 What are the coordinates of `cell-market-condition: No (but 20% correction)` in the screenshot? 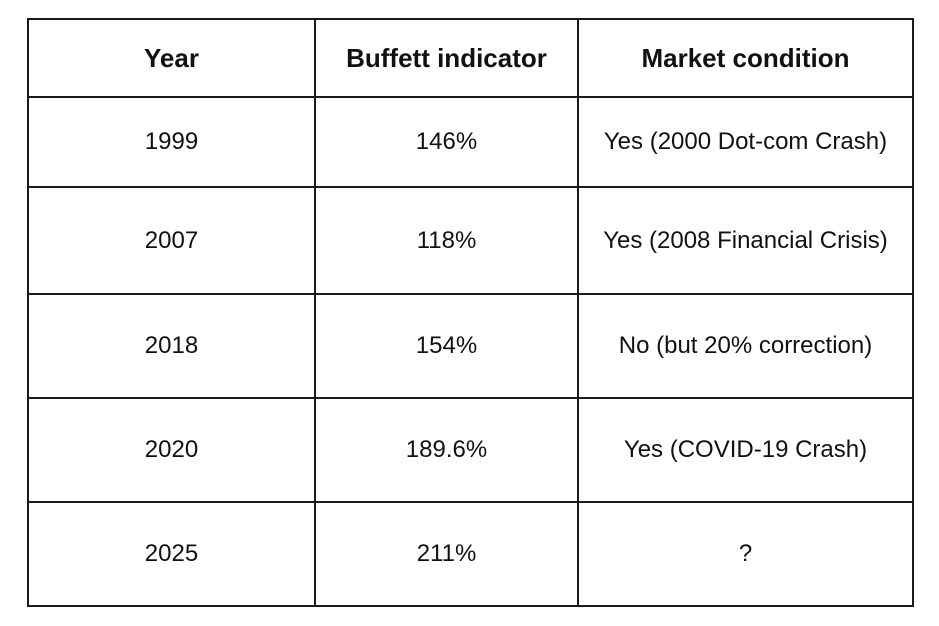 It's located at (745, 346).